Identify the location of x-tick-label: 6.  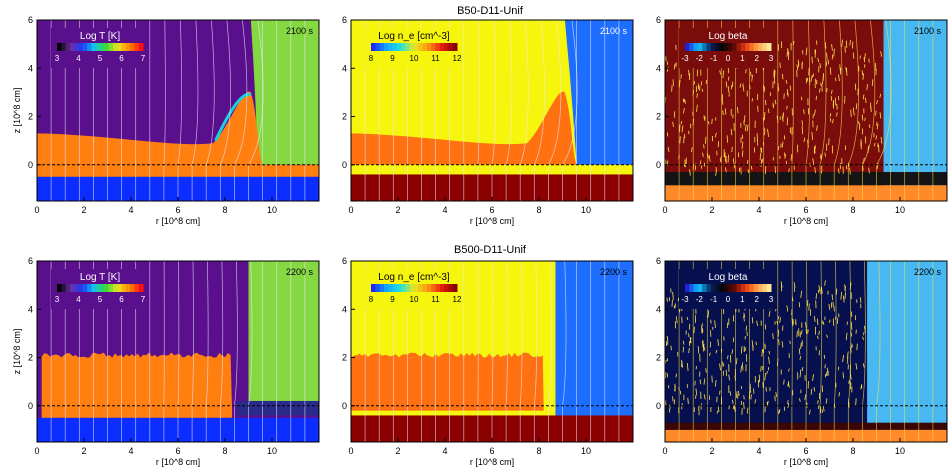
(491, 210).